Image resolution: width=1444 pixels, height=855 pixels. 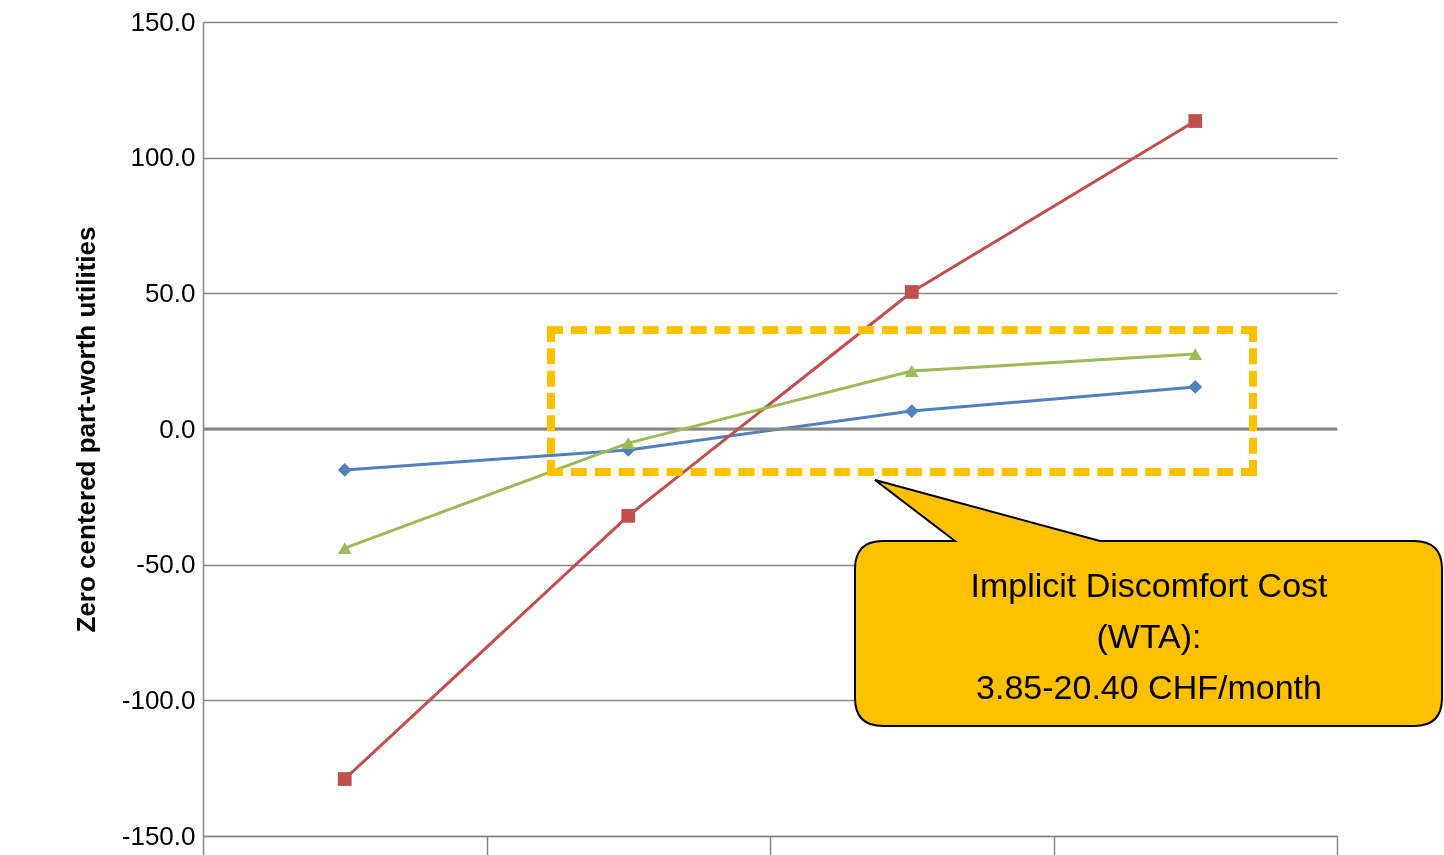 What do you see at coordinates (85, 429) in the screenshot?
I see `y-axis-title: Zero centered part-worth utilities` at bounding box center [85, 429].